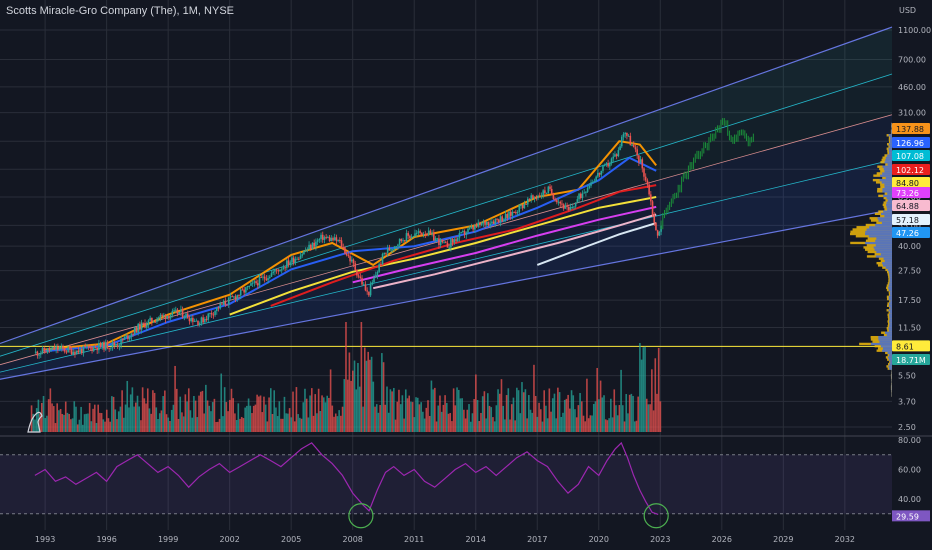  I want to click on rsi-axis-tick-label: 40.00, so click(909, 499).